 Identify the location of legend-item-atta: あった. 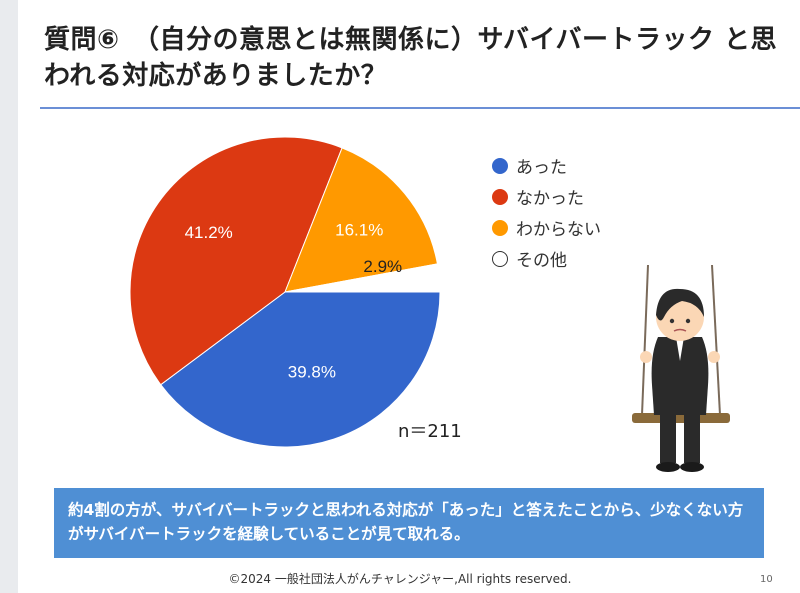
(546, 165).